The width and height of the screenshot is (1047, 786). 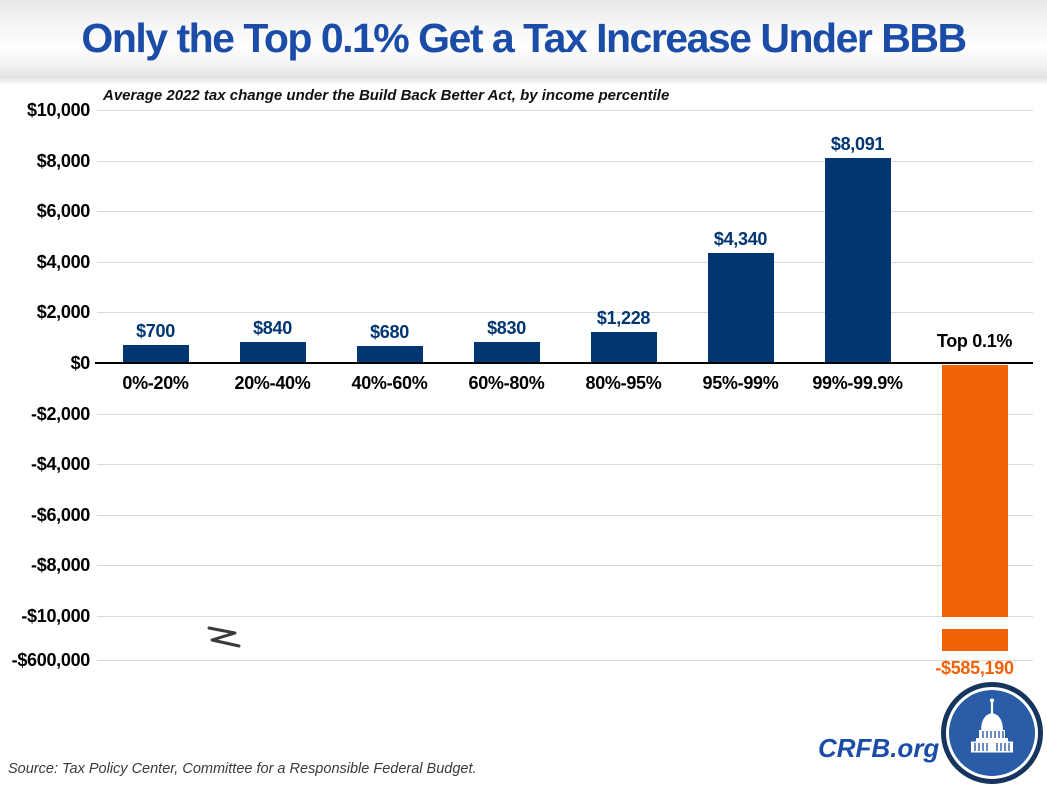 What do you see at coordinates (564, 363) in the screenshot?
I see `zero-axis-line` at bounding box center [564, 363].